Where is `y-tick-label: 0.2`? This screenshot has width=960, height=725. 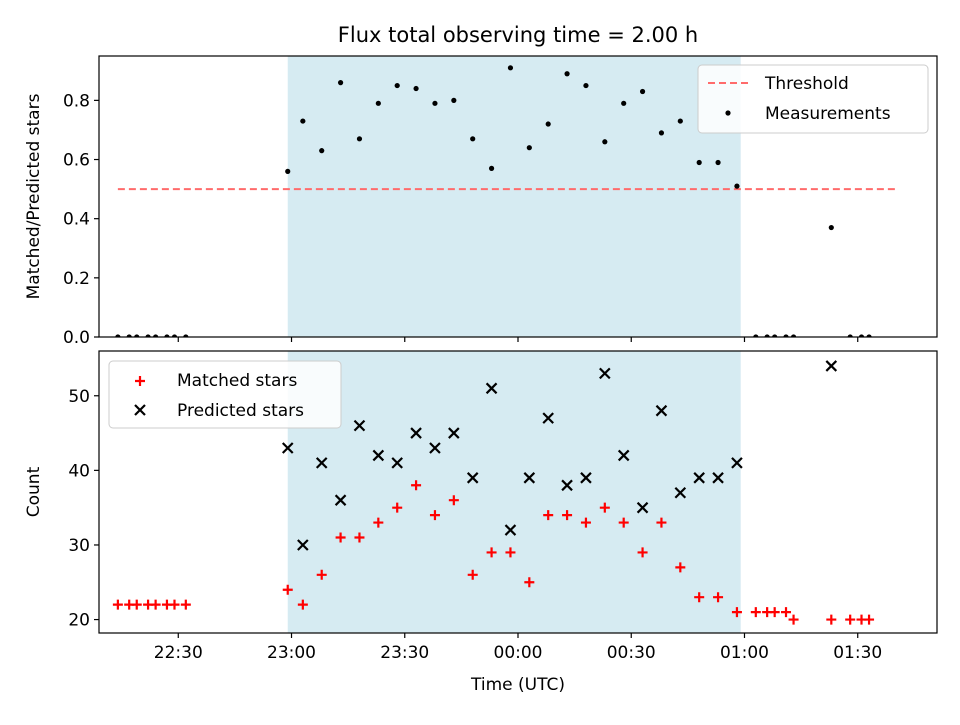 y-tick-label: 0.2 is located at coordinates (76, 279).